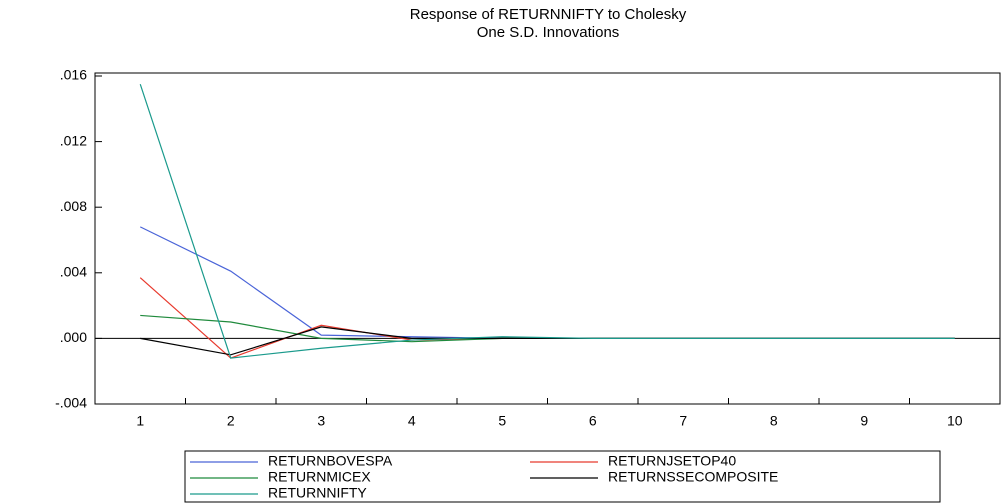  Describe the element at coordinates (73, 75) in the screenshot. I see `y-tick-label: .016` at that location.